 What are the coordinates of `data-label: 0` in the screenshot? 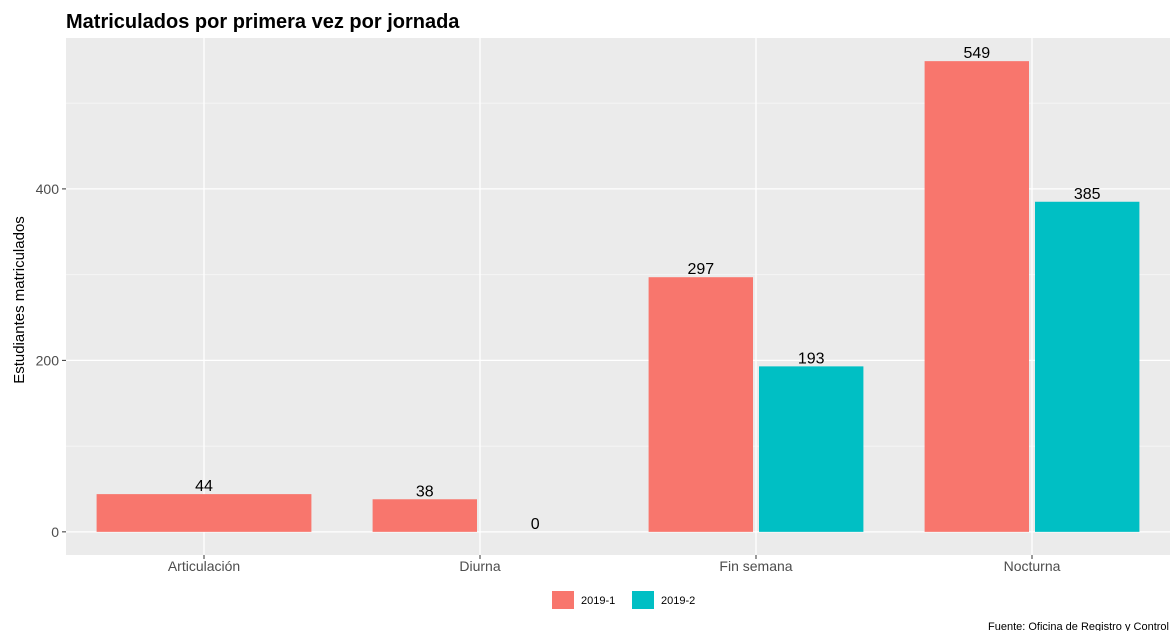 It's located at (535, 524).